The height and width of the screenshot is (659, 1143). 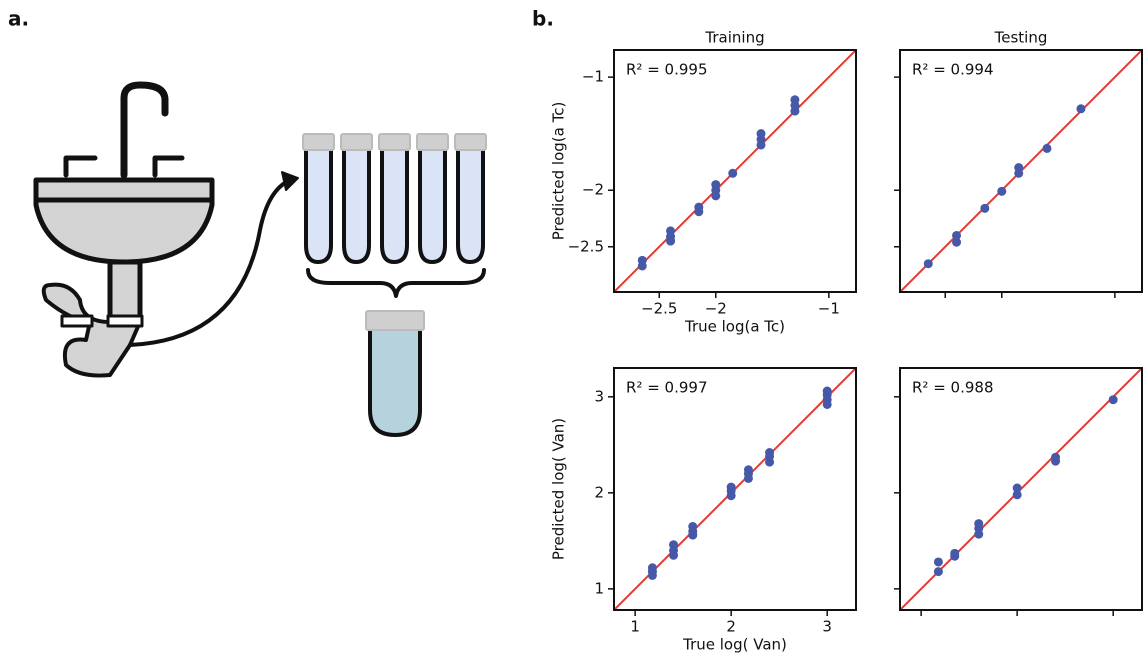 What do you see at coordinates (952, 70) in the screenshot?
I see `annotation: R² = 0.994` at bounding box center [952, 70].